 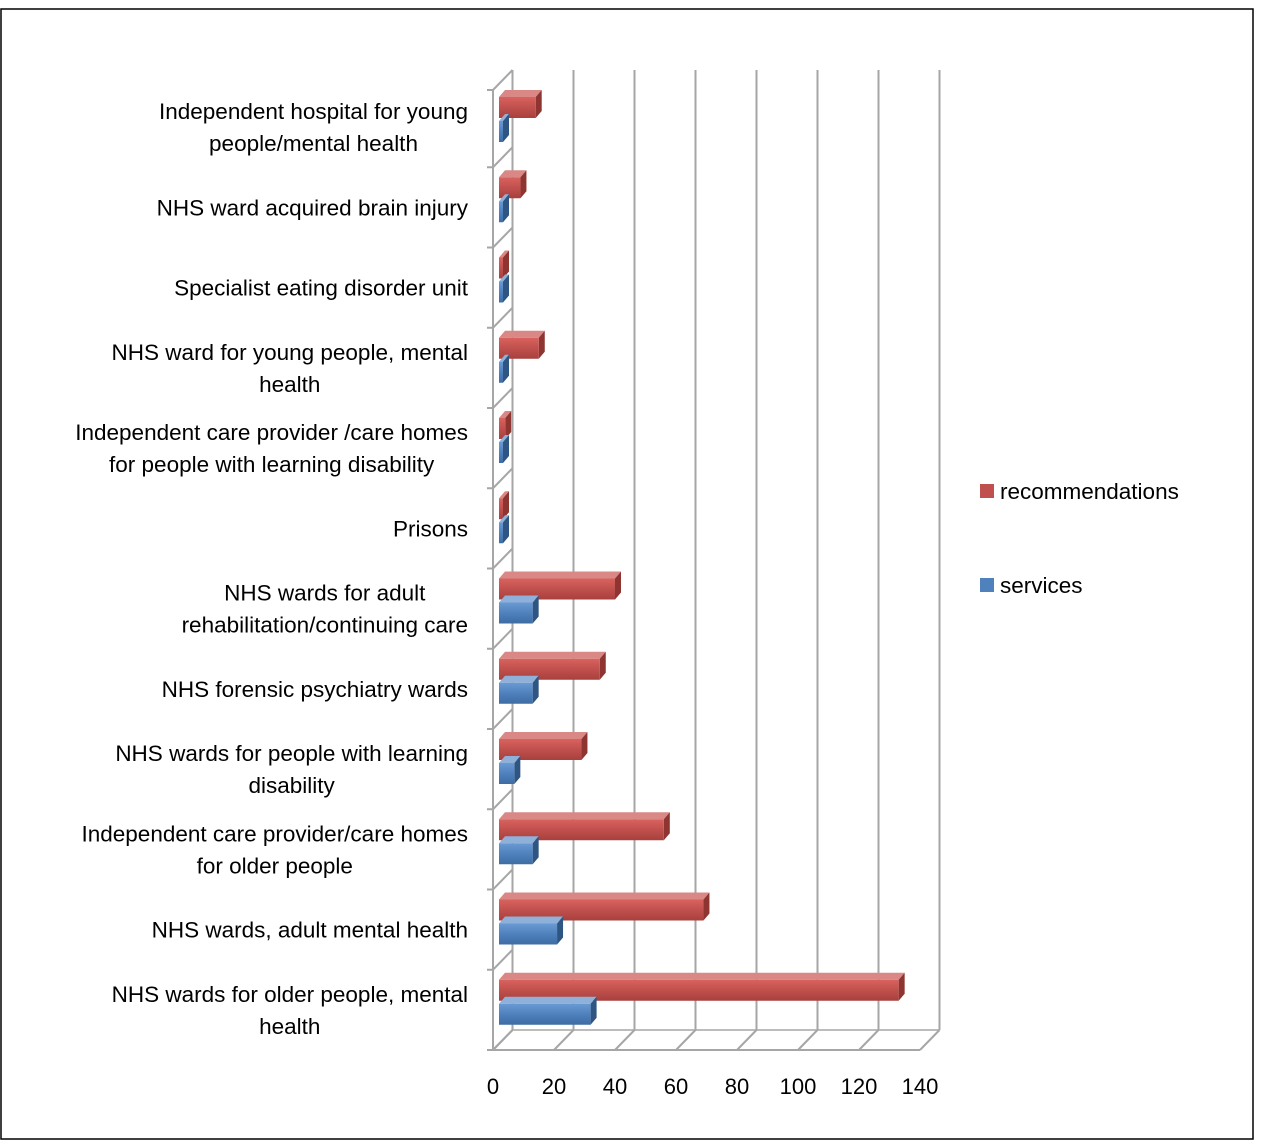 What do you see at coordinates (310, 930) in the screenshot?
I see `category-label: NHS wards, adult mental health` at bounding box center [310, 930].